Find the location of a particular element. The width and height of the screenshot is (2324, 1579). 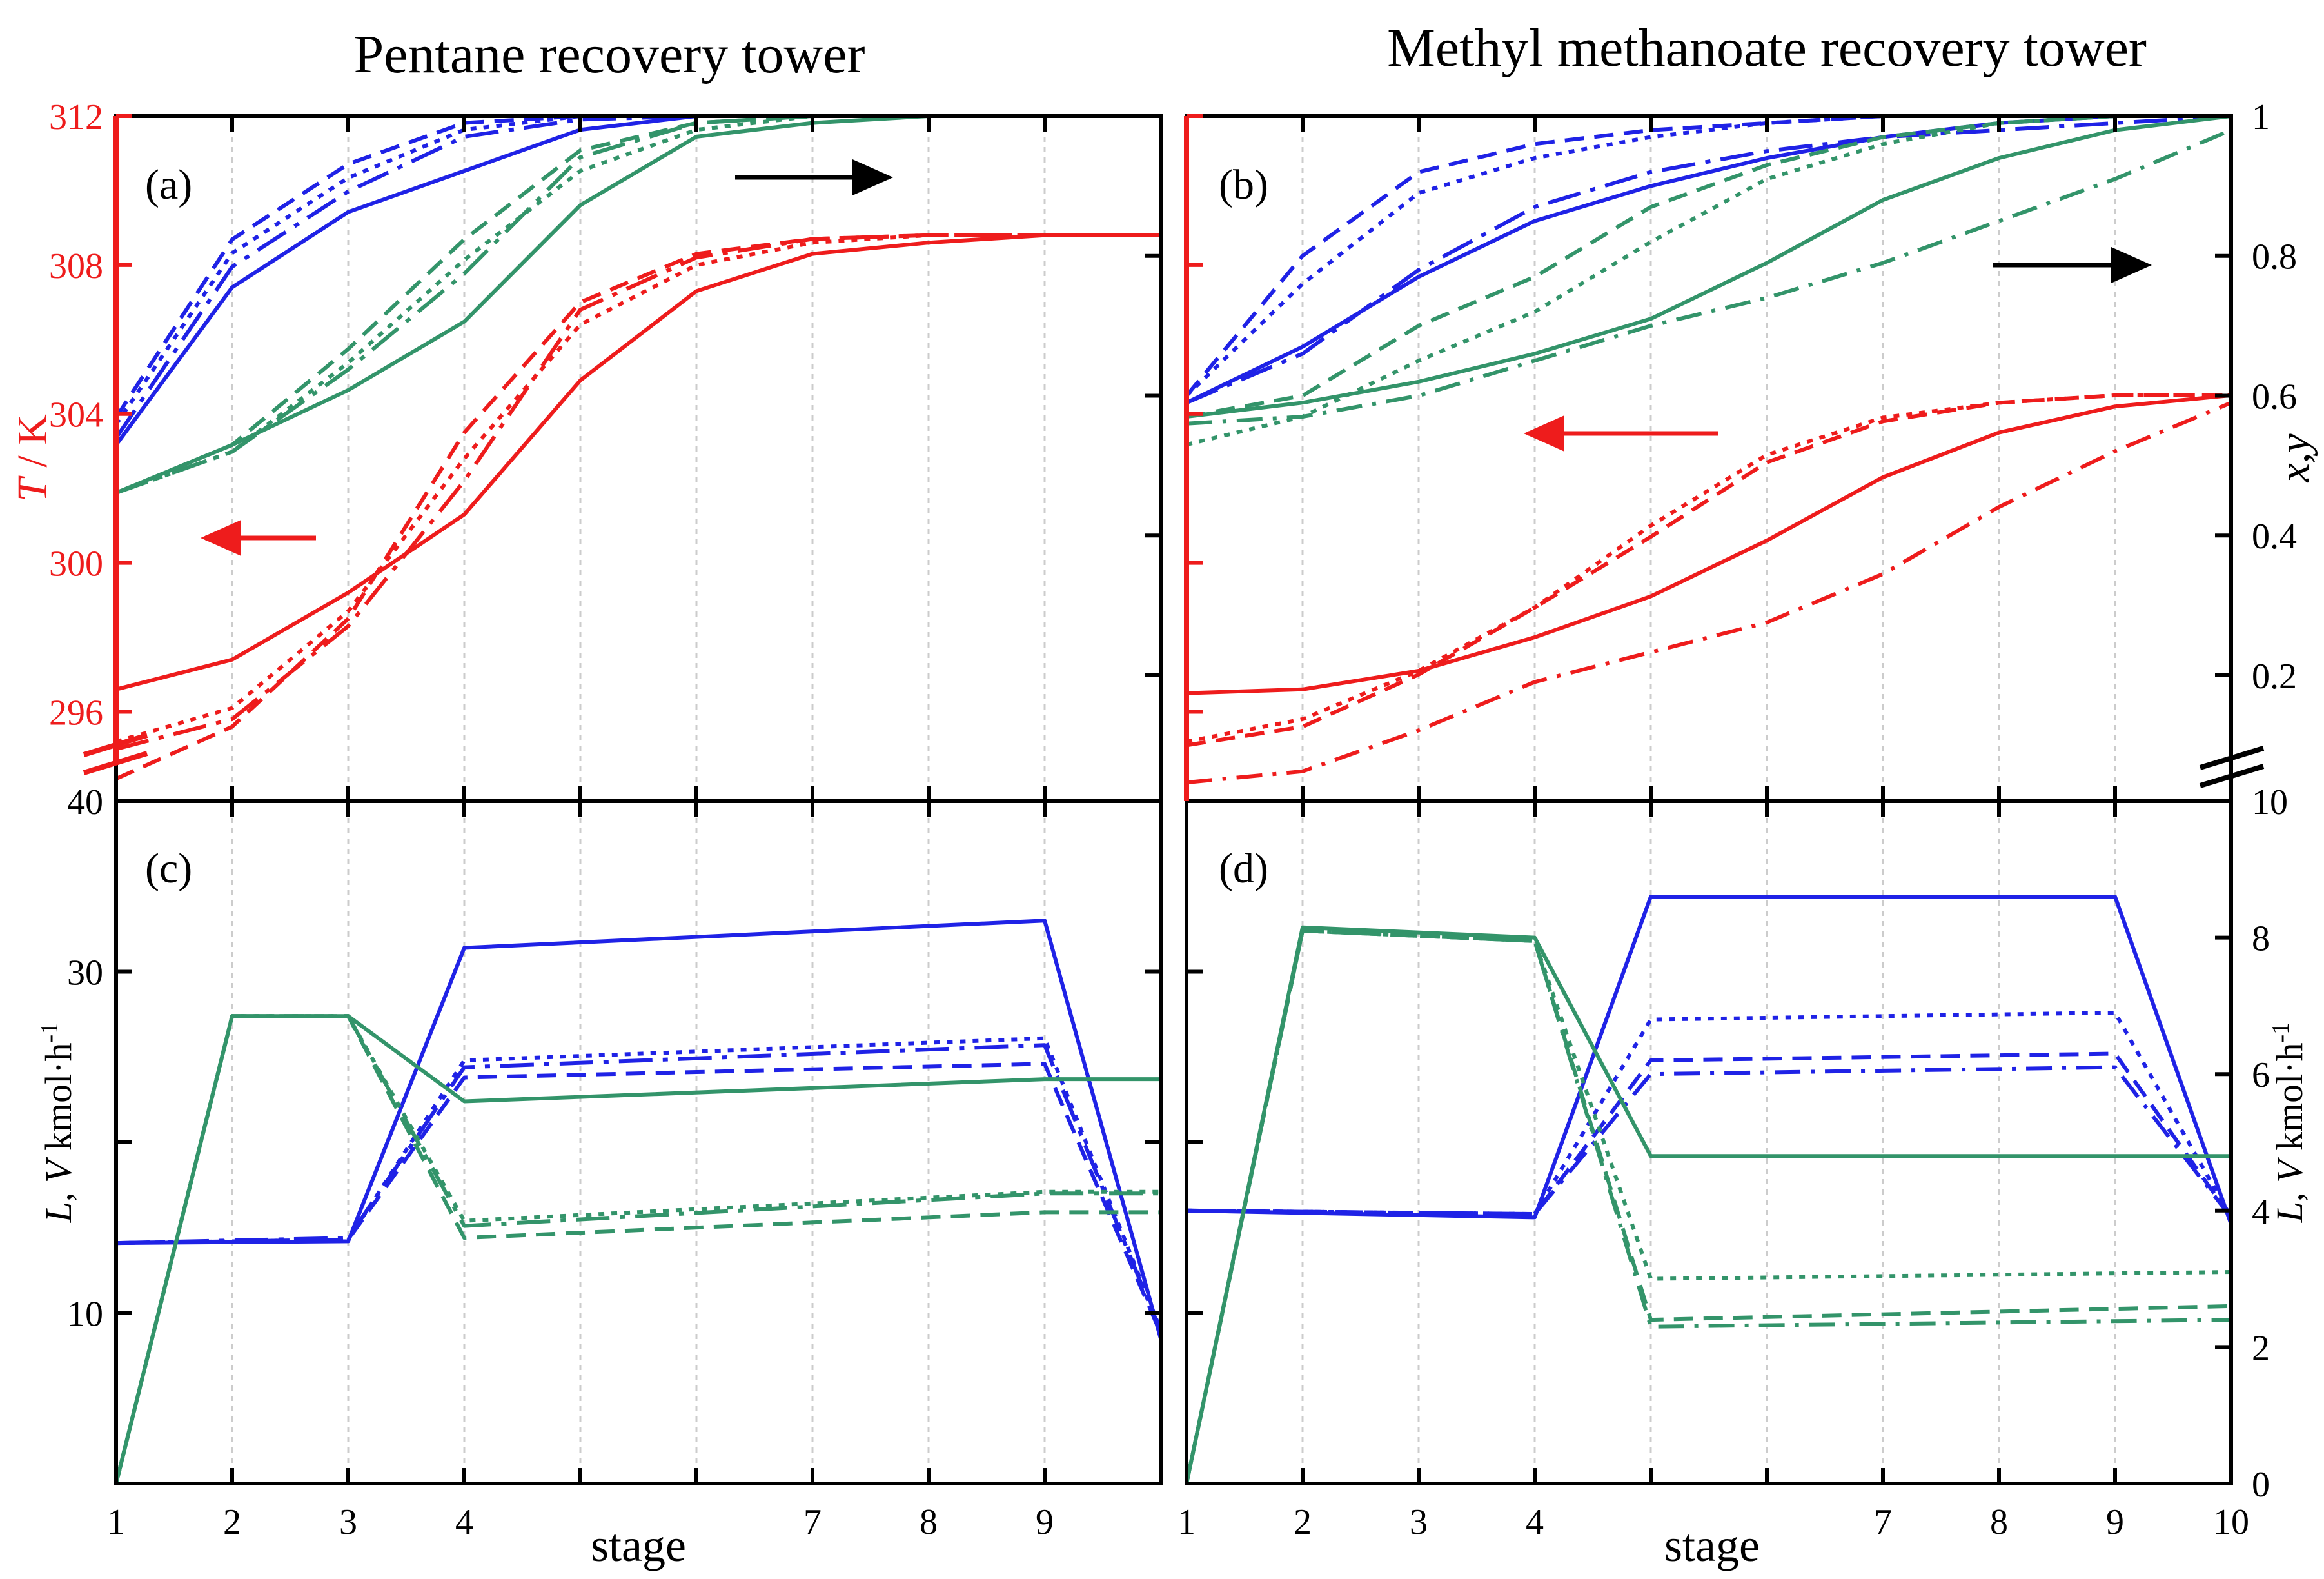

stage-label-left: stage is located at coordinates (638, 1545).